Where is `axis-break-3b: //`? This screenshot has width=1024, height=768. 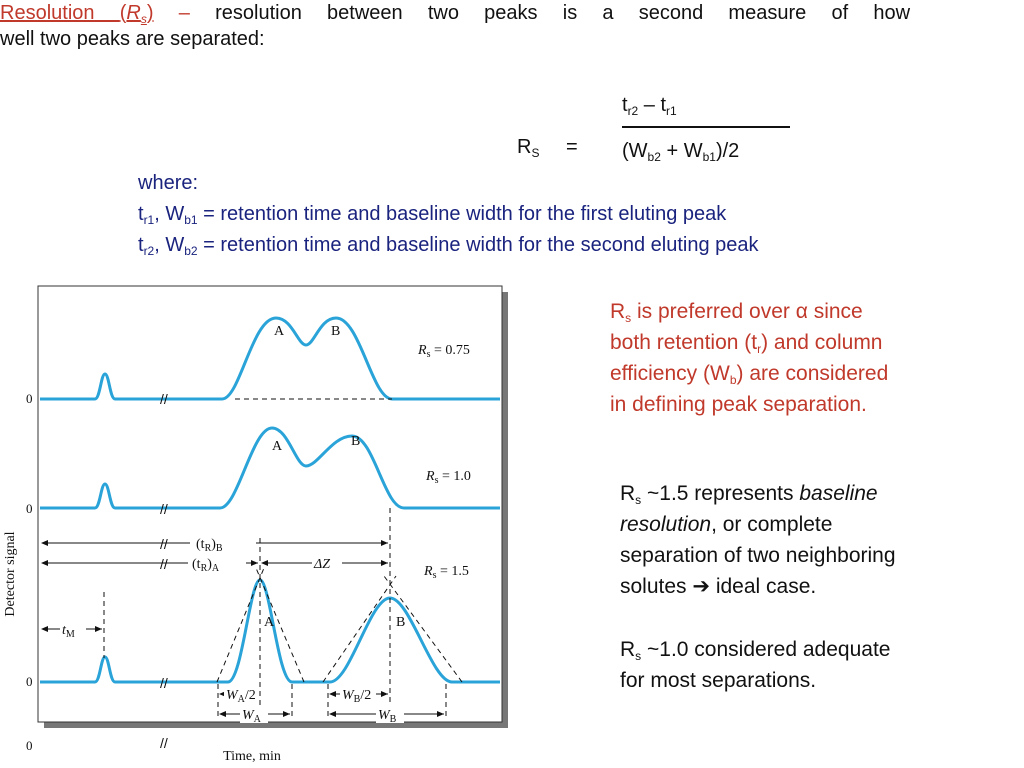
axis-break-3b: // is located at coordinates (164, 564).